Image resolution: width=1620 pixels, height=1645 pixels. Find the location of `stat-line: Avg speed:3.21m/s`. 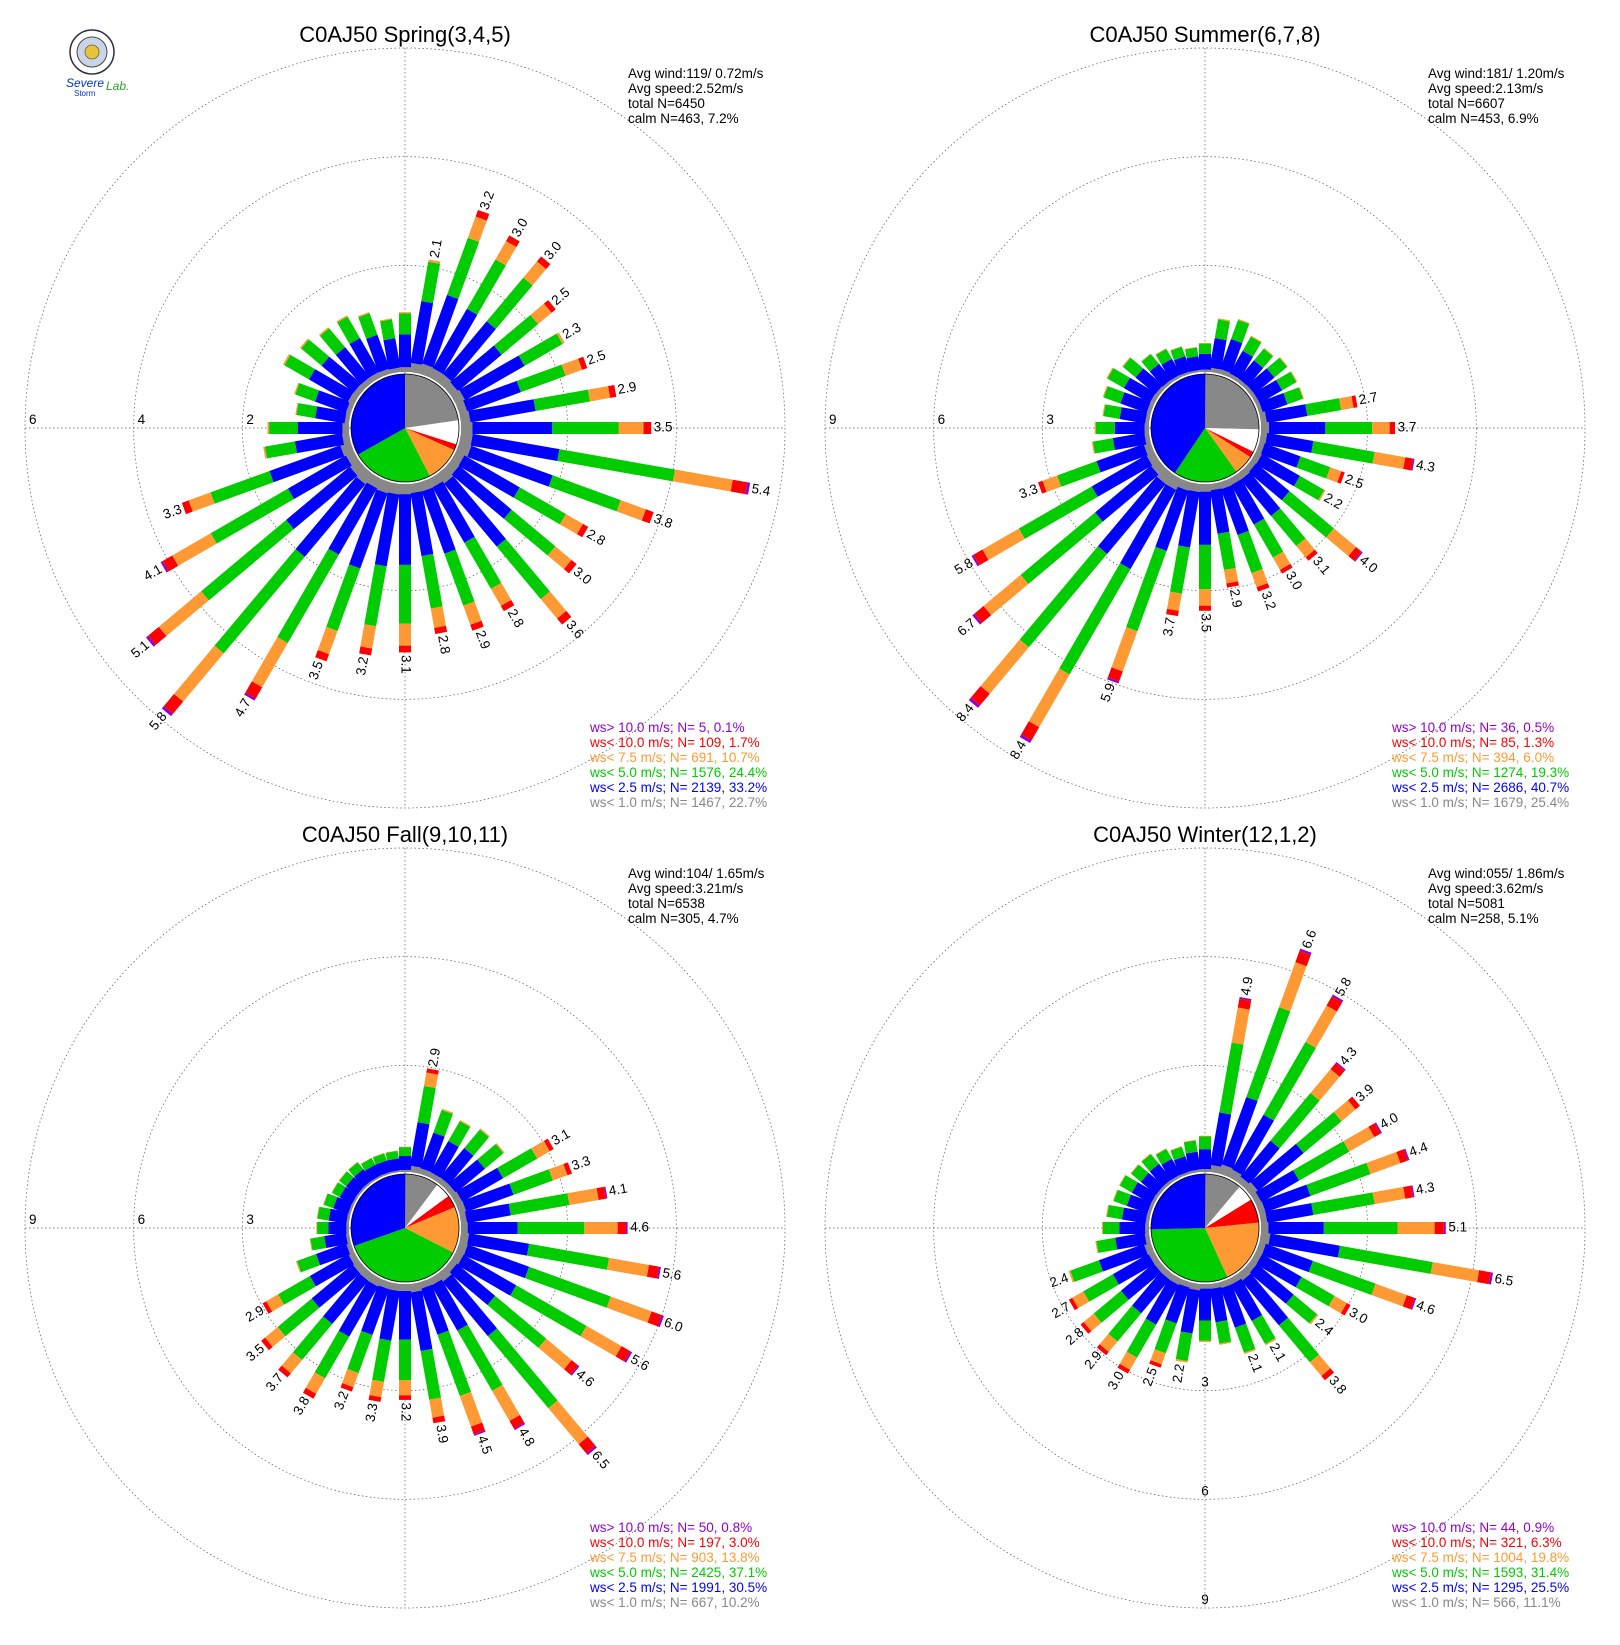

stat-line: Avg speed:3.21m/s is located at coordinates (686, 888).